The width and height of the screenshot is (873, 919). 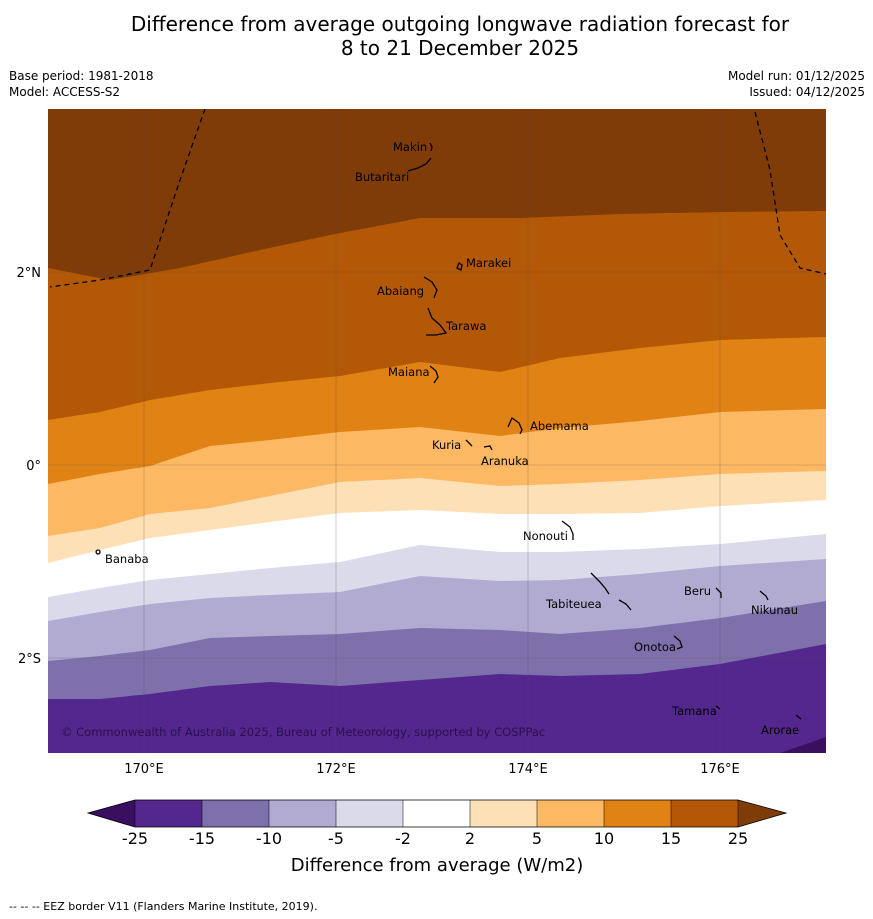 I want to click on colorbar-tick: -5, so click(x=336, y=838).